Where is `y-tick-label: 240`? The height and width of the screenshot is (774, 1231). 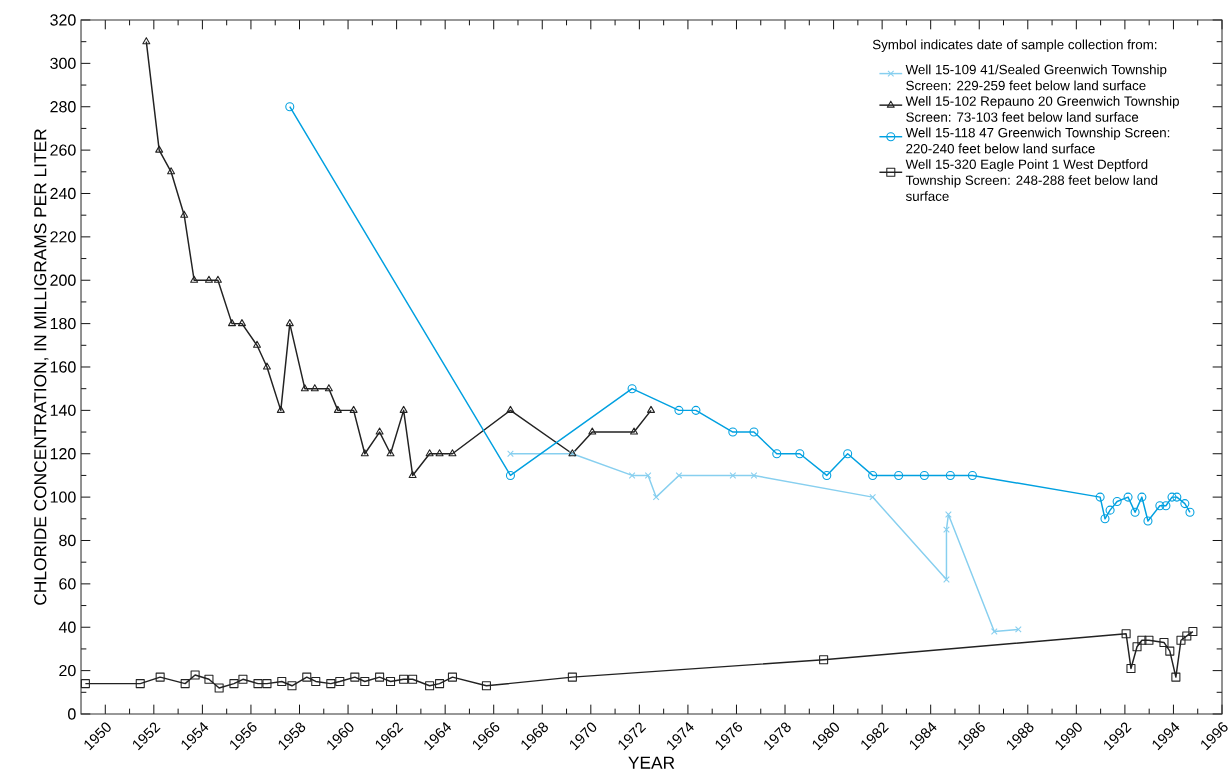 y-tick-label: 240 is located at coordinates (63, 193).